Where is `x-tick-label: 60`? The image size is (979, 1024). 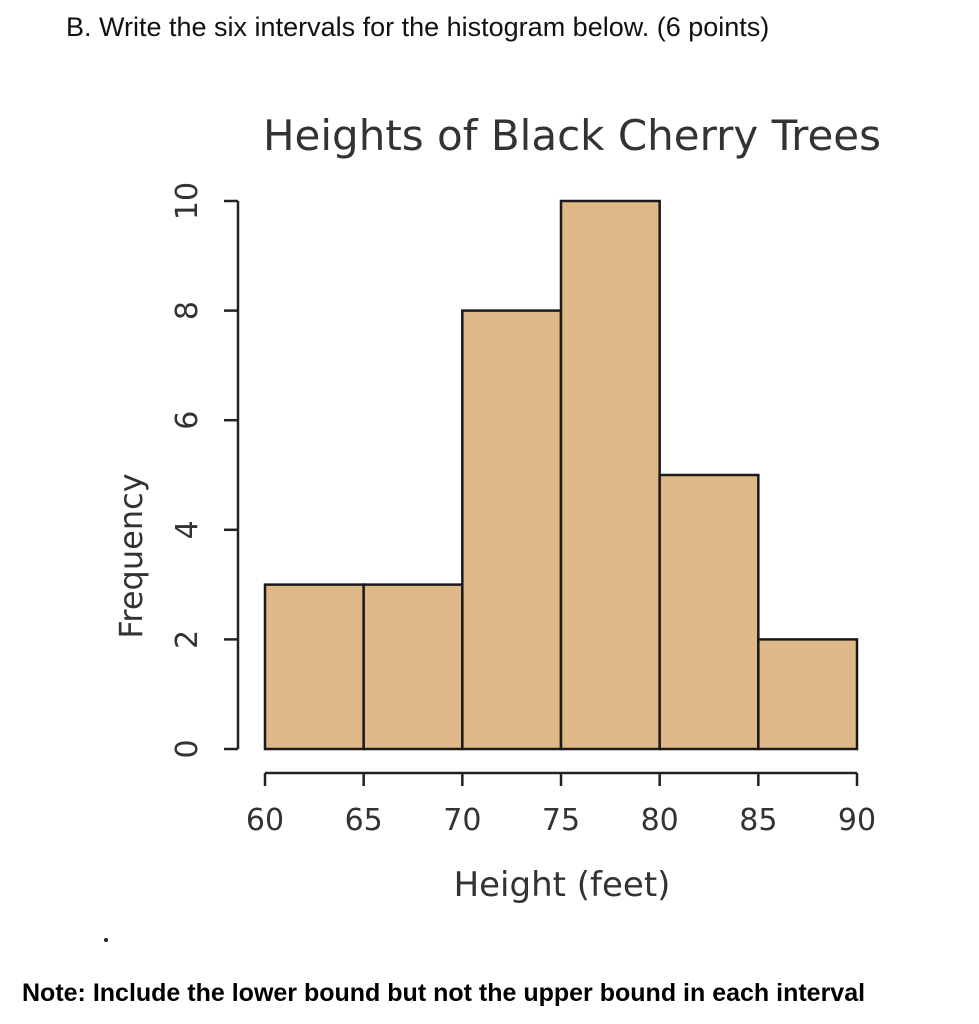 x-tick-label: 60 is located at coordinates (265, 820).